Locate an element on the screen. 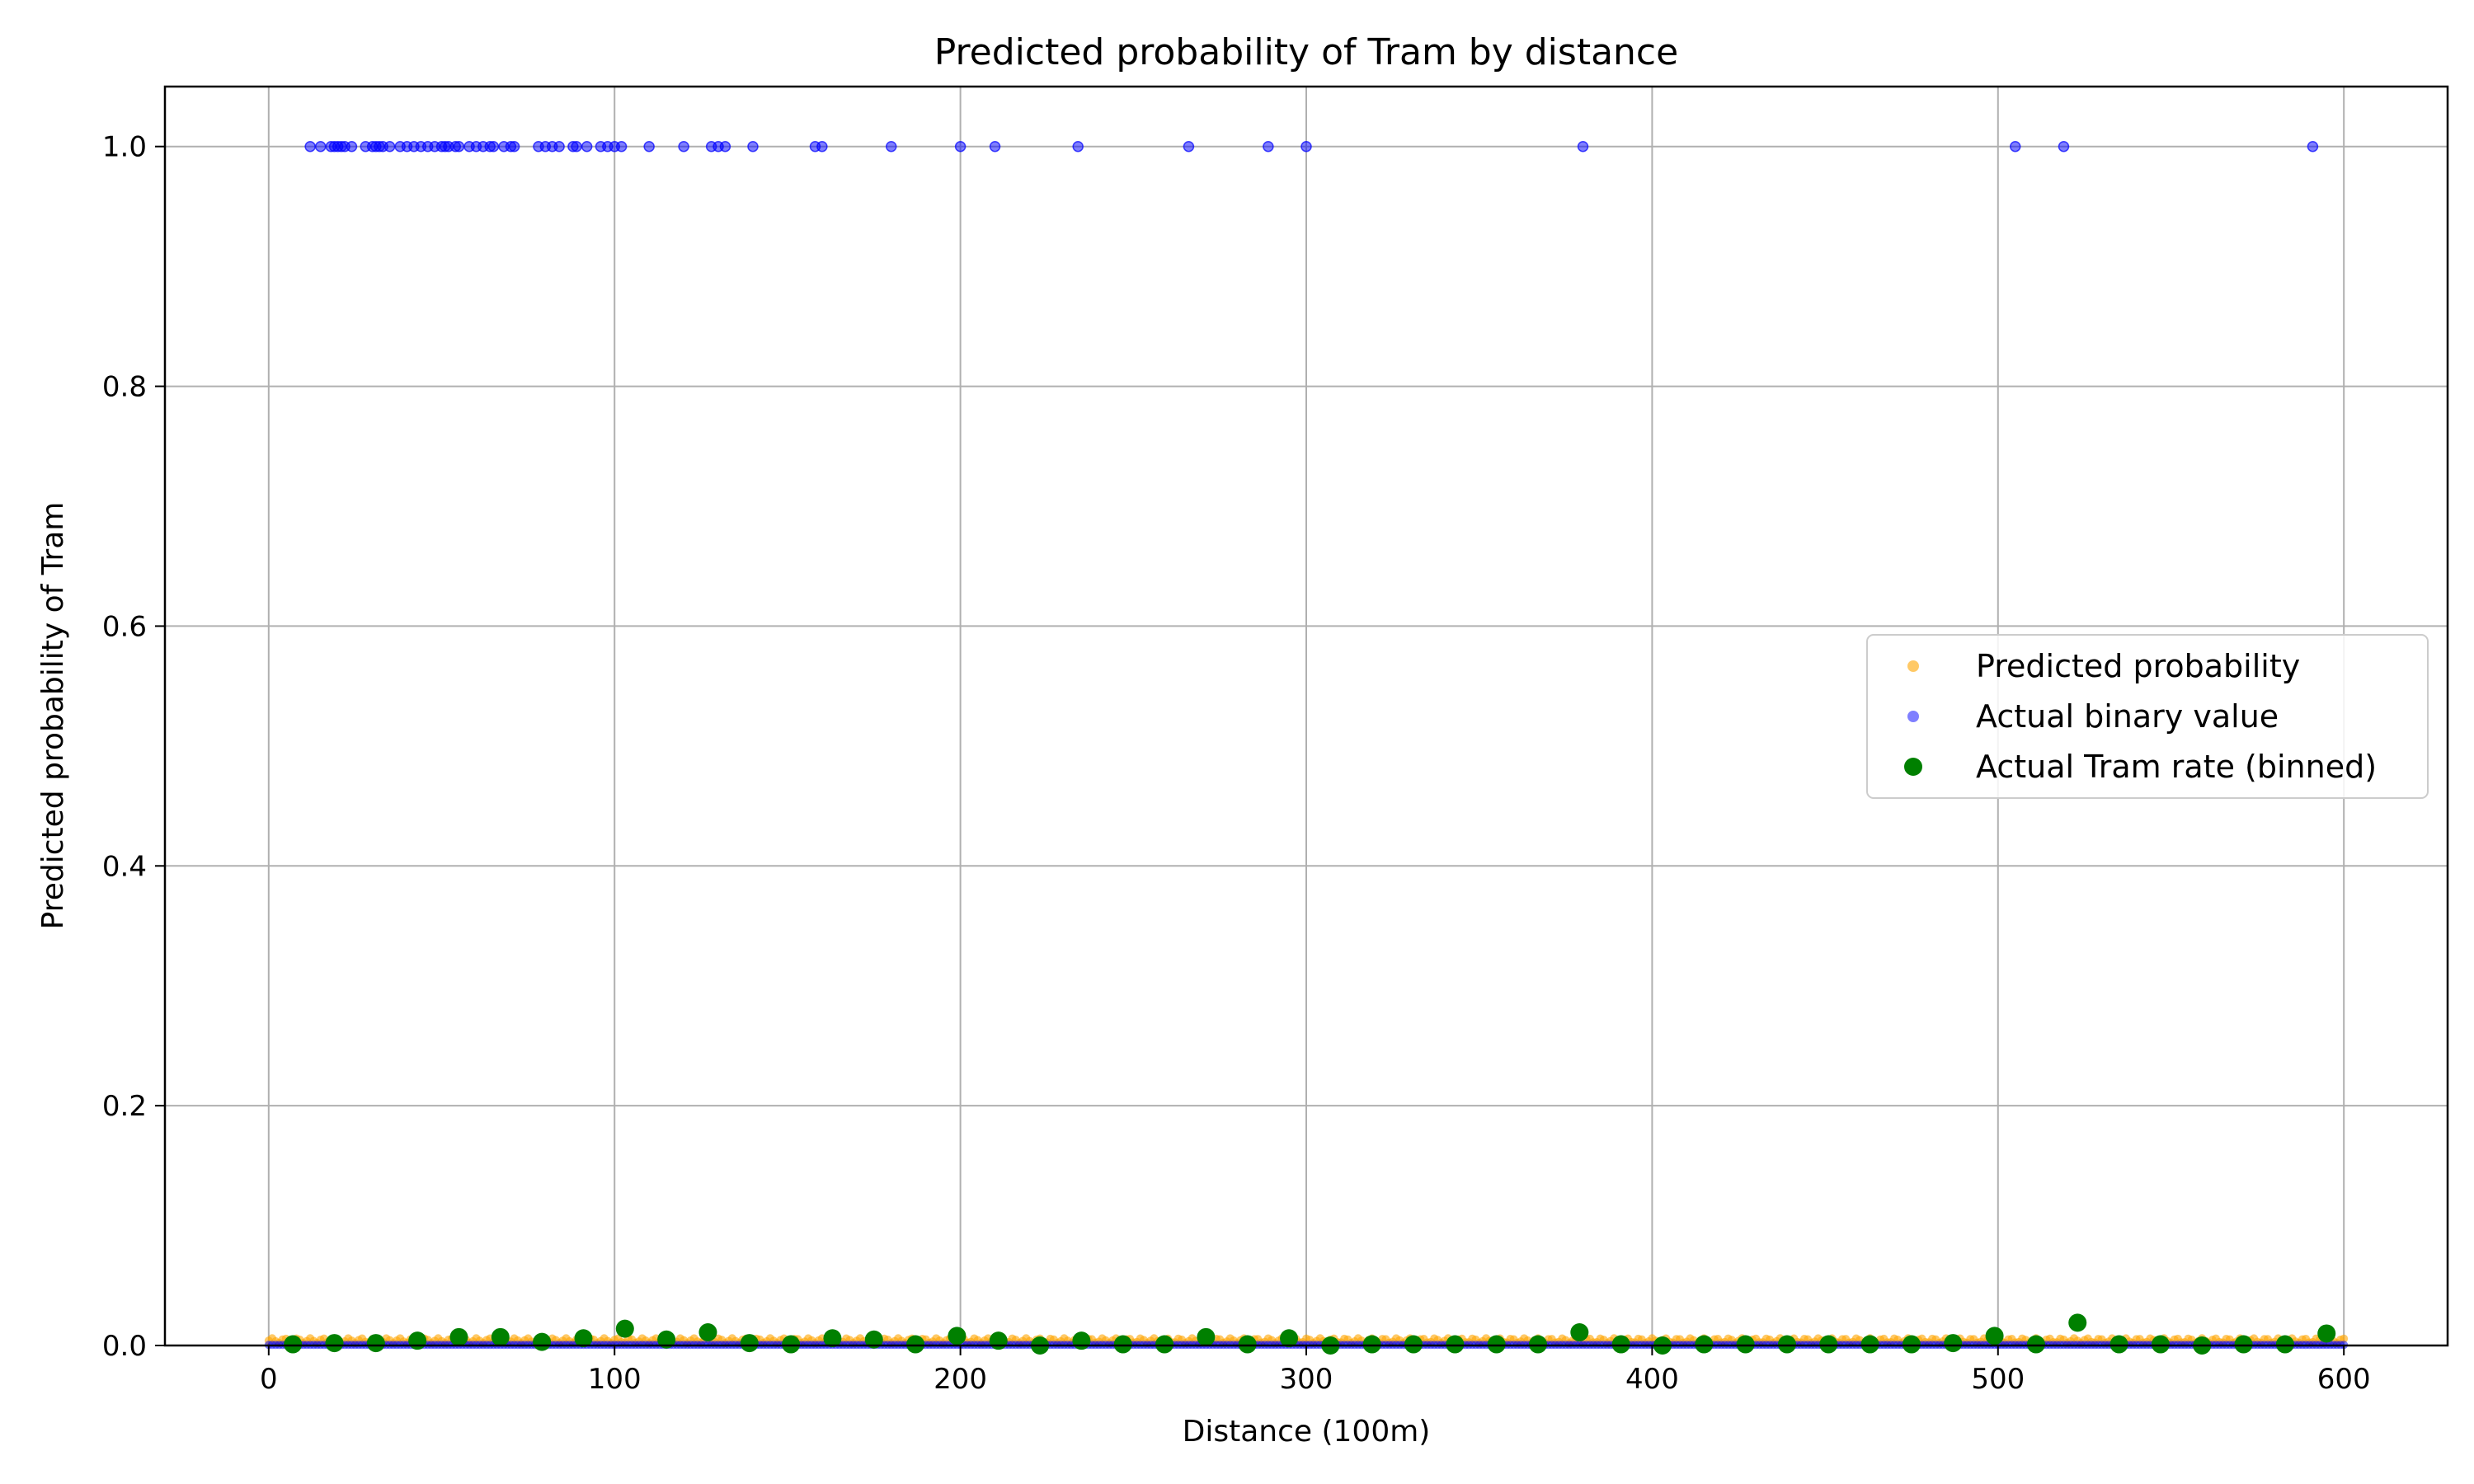 The width and height of the screenshot is (2474, 1484). legend-box is located at coordinates (2147, 716).